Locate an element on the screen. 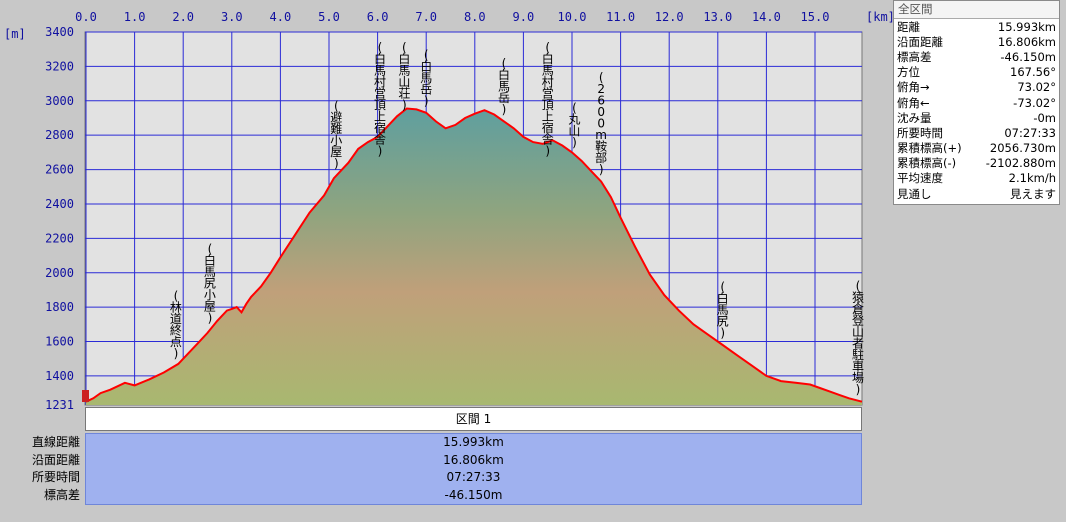  waypoint-label: (林道終点) is located at coordinates (176, 325).